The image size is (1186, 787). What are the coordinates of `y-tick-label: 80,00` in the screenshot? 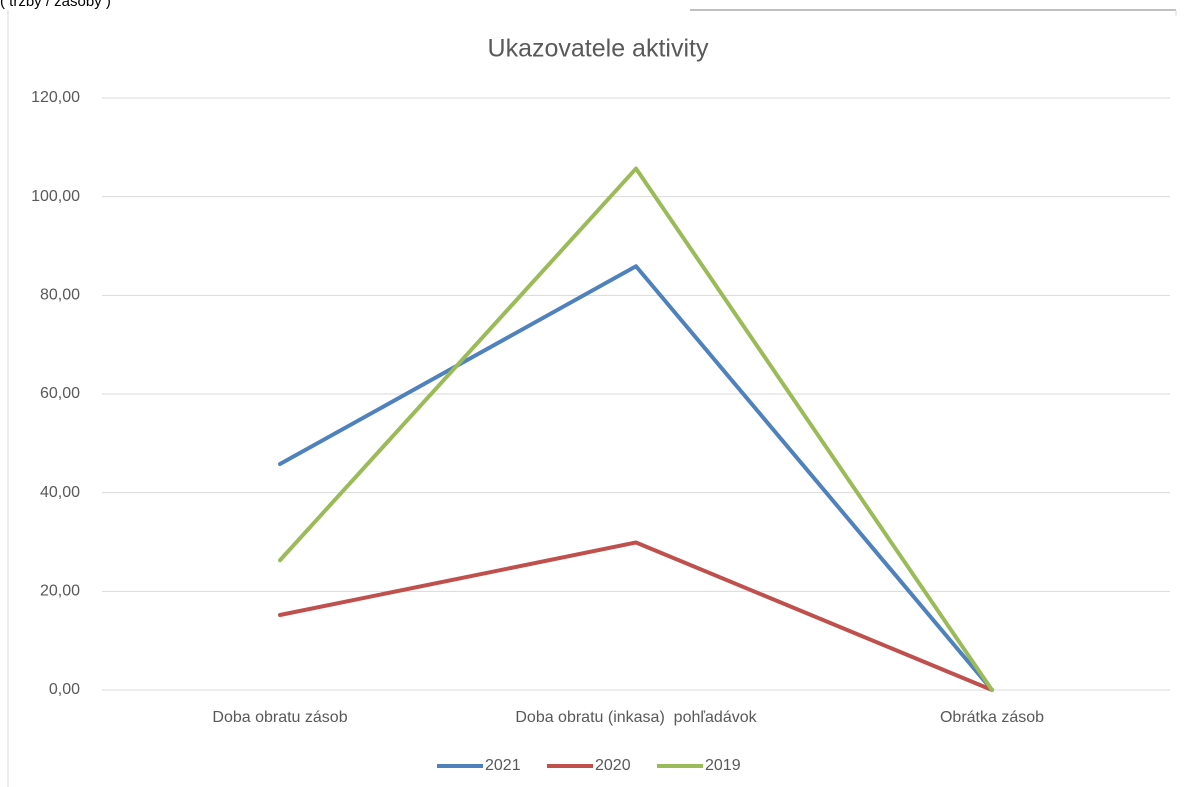 It's located at (60, 295).